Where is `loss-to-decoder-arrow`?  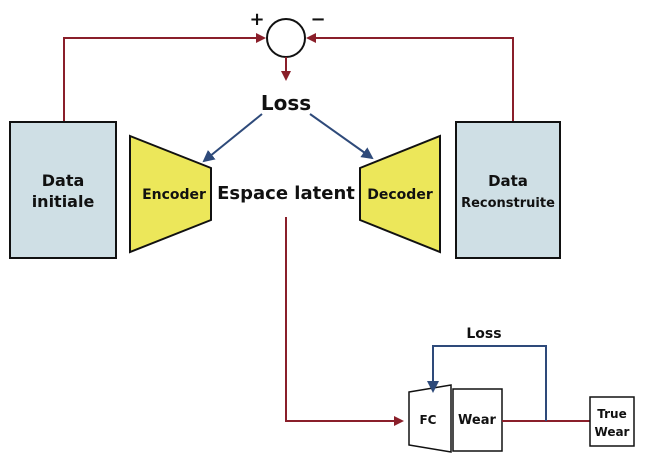
loss-to-decoder-arrow is located at coordinates (341, 136).